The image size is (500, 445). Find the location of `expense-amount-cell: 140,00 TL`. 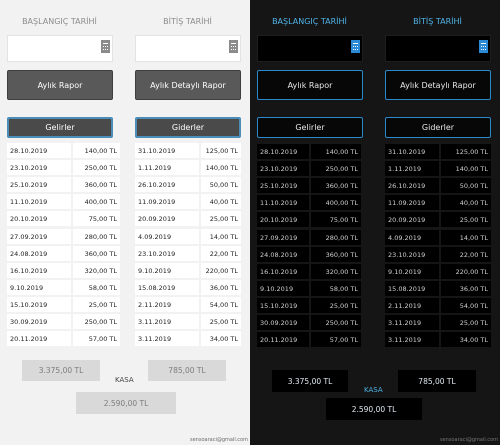

expense-amount-cell: 140,00 TL is located at coordinates (466, 168).